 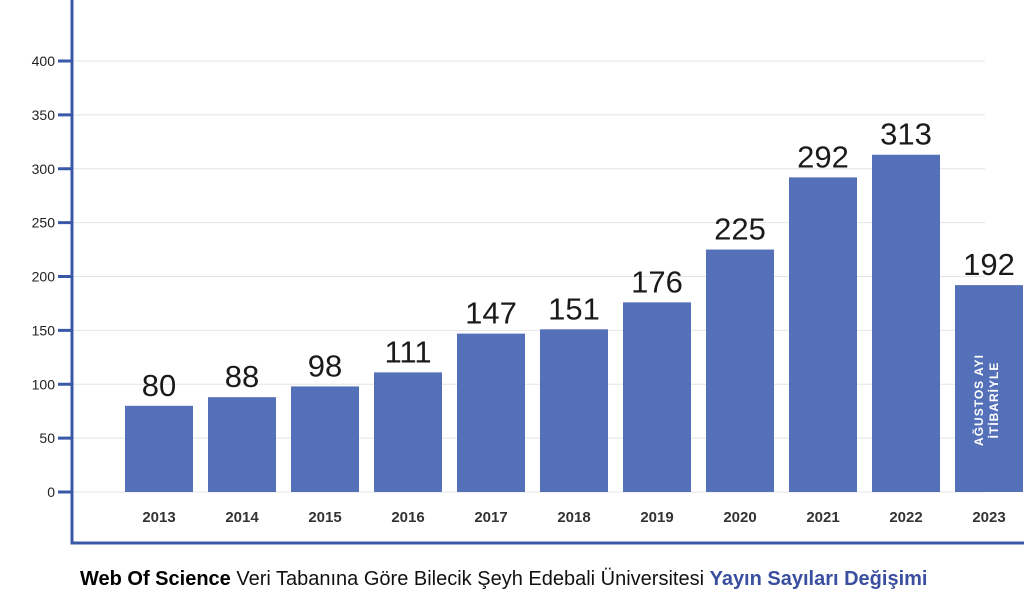 What do you see at coordinates (47, 438) in the screenshot?
I see `y-tick-label-50: 50` at bounding box center [47, 438].